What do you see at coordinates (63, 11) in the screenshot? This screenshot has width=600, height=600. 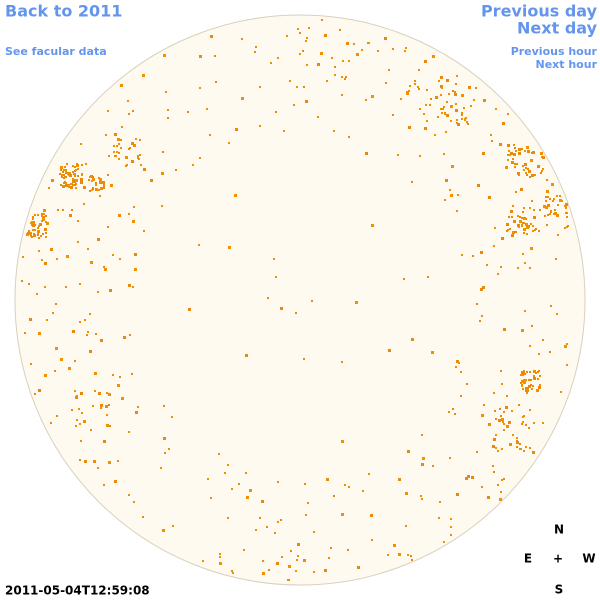 I see `back-link: Back to 2011` at bounding box center [63, 11].